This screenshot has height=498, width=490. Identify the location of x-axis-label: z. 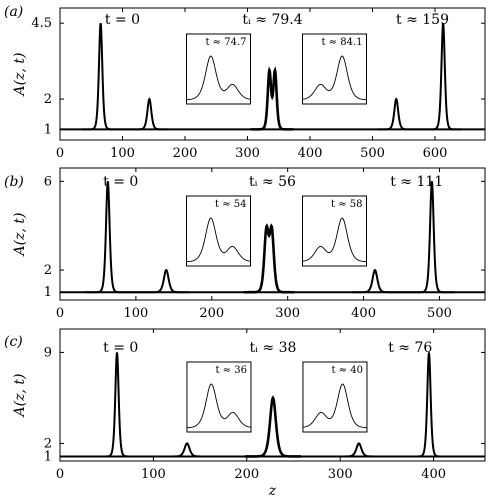
(272, 490).